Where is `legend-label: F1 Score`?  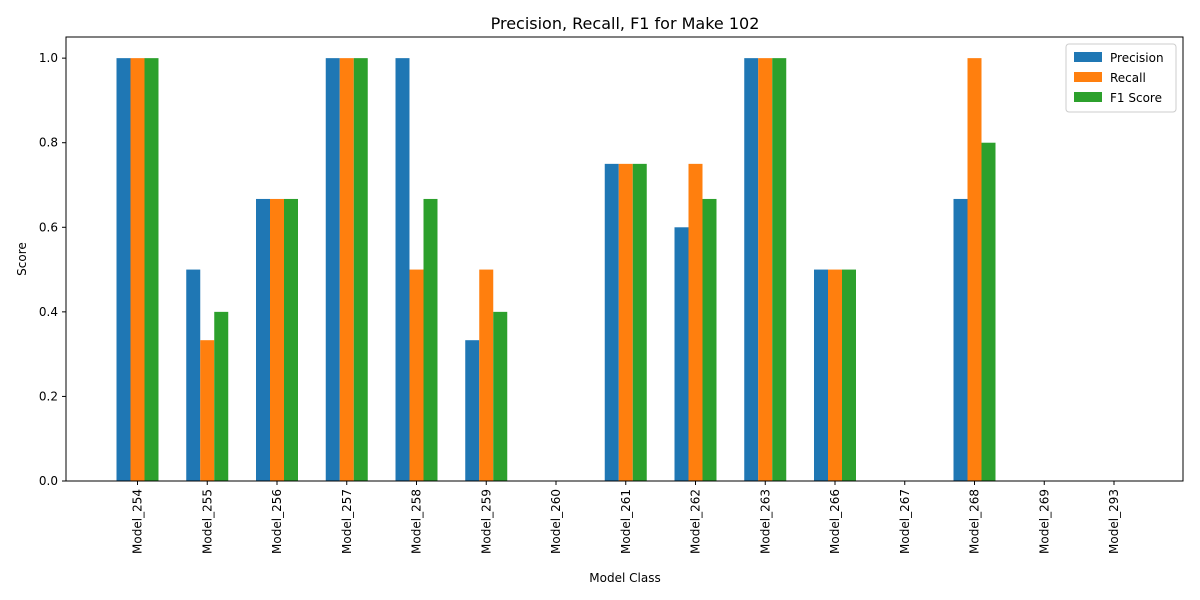 legend-label: F1 Score is located at coordinates (1136, 98).